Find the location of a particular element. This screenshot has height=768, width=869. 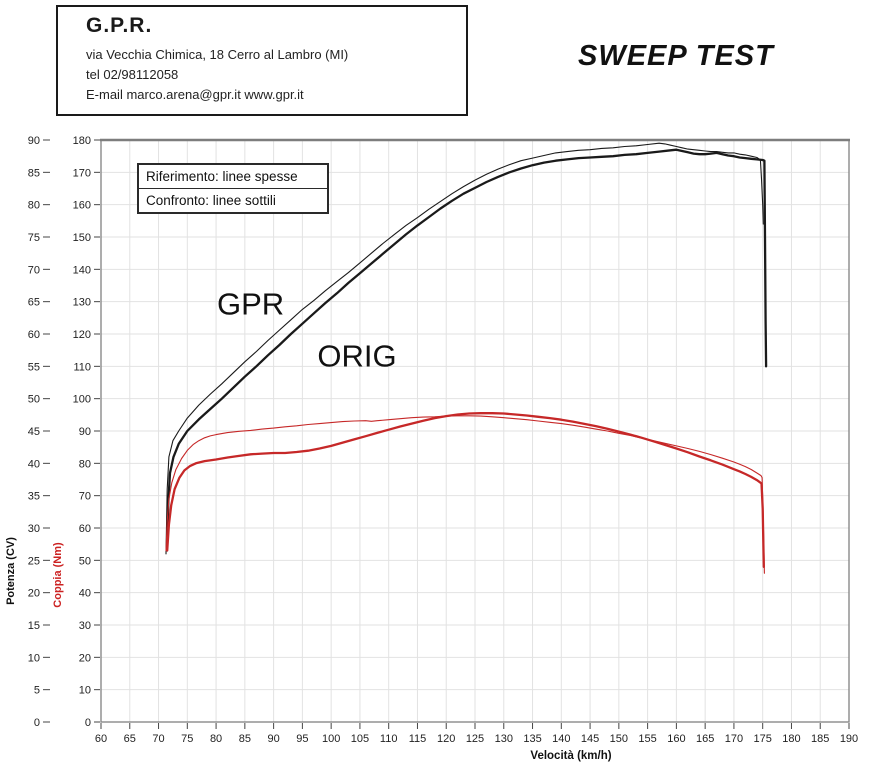

torque-tick-label: 170 is located at coordinates (82, 173).